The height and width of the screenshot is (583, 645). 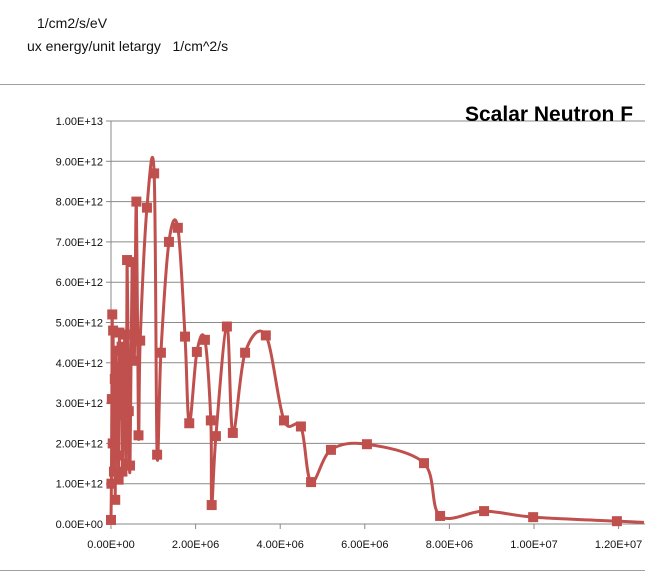 What do you see at coordinates (618, 545) in the screenshot?
I see `x-tick-label: 1.20E+07` at bounding box center [618, 545].